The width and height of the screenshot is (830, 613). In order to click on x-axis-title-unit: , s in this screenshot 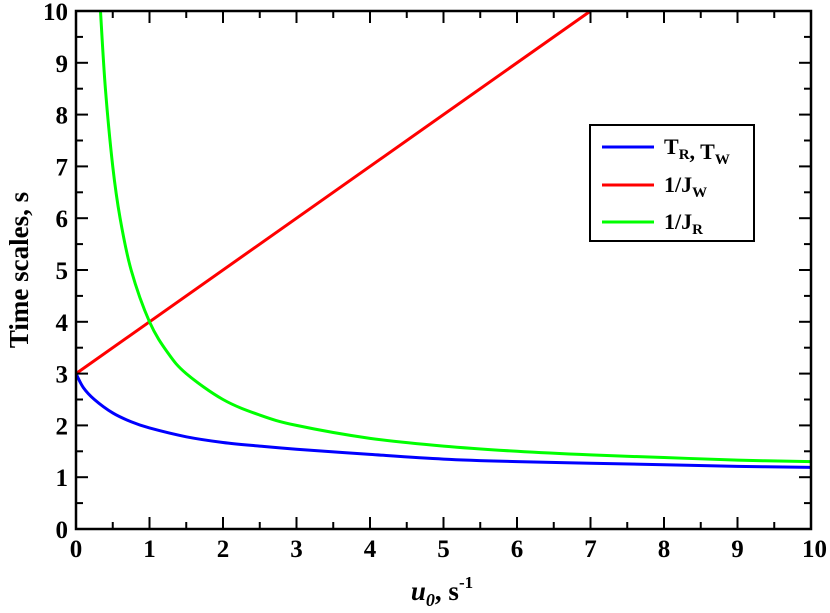, I will do `click(447, 591)`.